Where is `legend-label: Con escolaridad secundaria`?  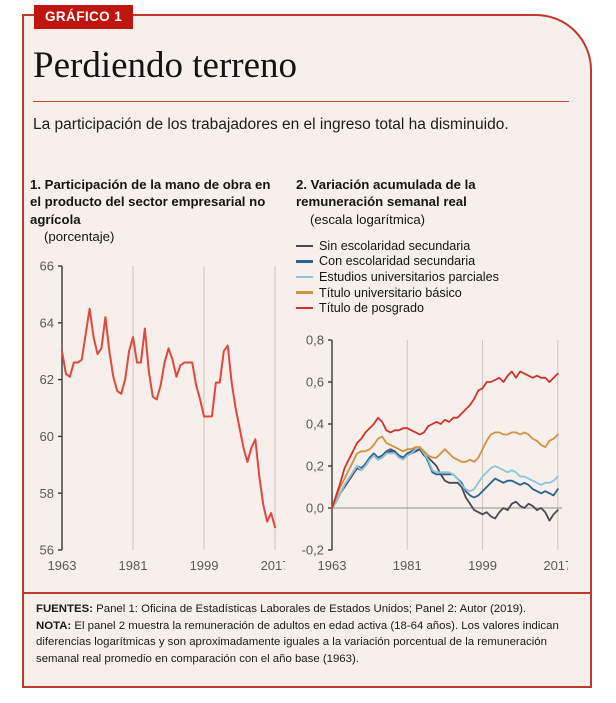
legend-label: Con escolaridad secundaria is located at coordinates (397, 261).